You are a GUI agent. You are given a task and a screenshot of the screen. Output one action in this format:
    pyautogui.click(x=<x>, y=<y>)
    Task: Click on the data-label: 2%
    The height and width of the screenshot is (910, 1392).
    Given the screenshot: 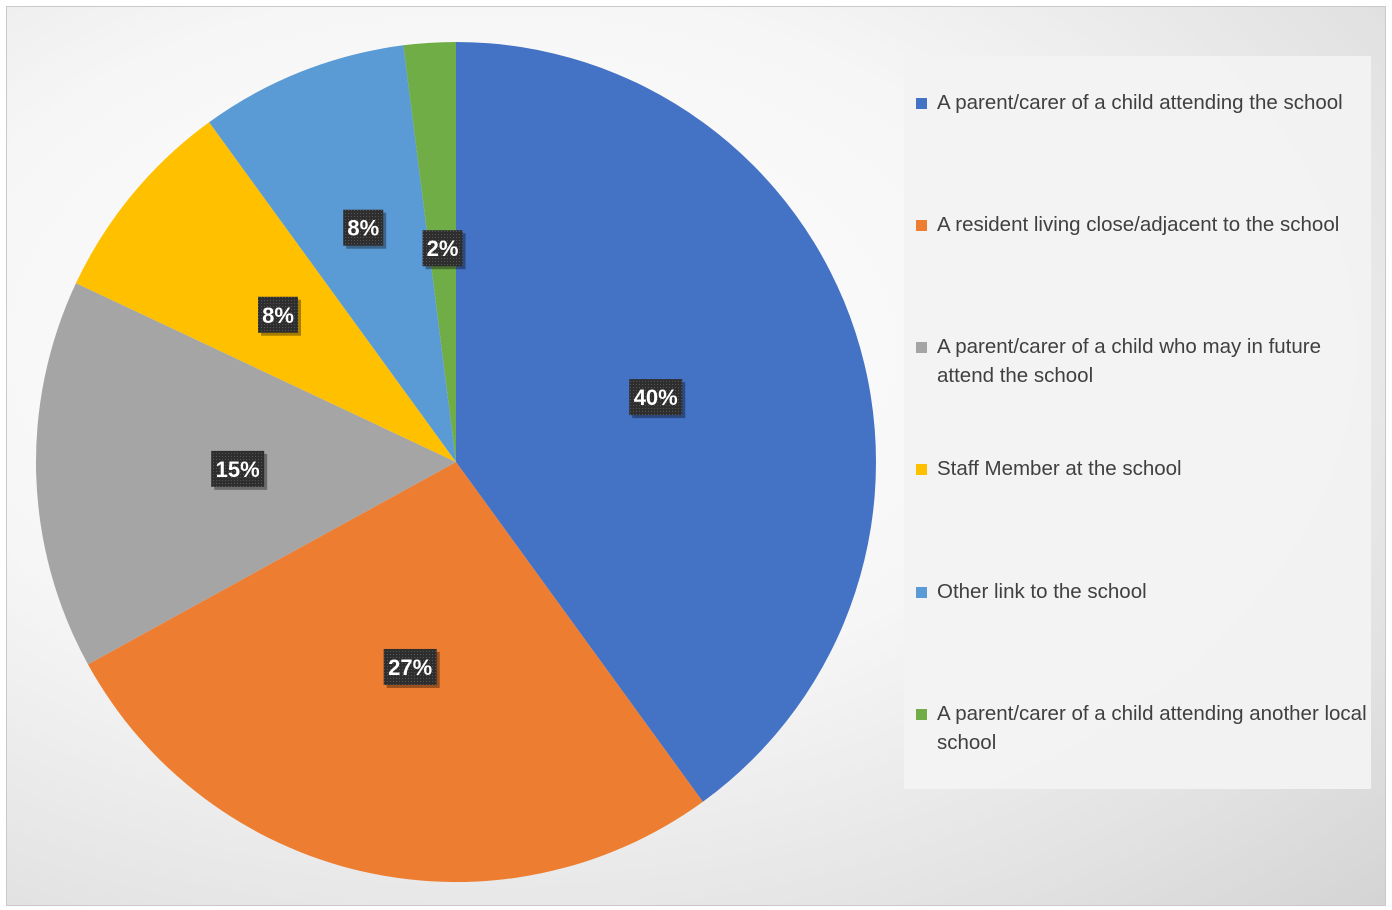 What is the action you would take?
    pyautogui.click(x=444, y=250)
    